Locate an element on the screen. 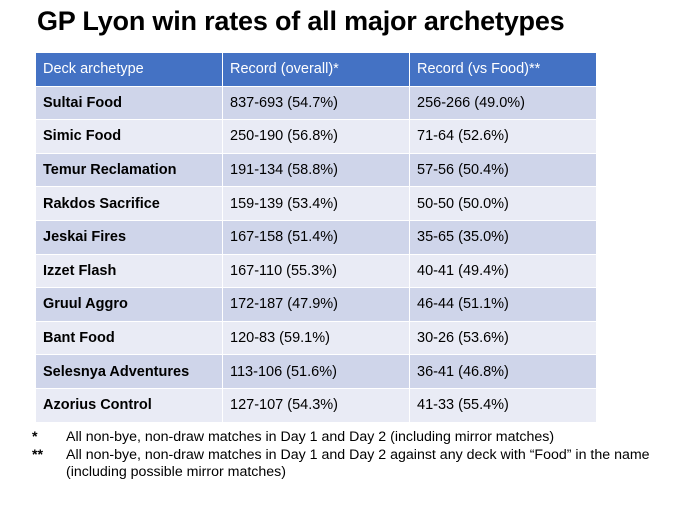 The image size is (680, 510). record-overall-cell: 159-139 (53.4%) is located at coordinates (316, 203).